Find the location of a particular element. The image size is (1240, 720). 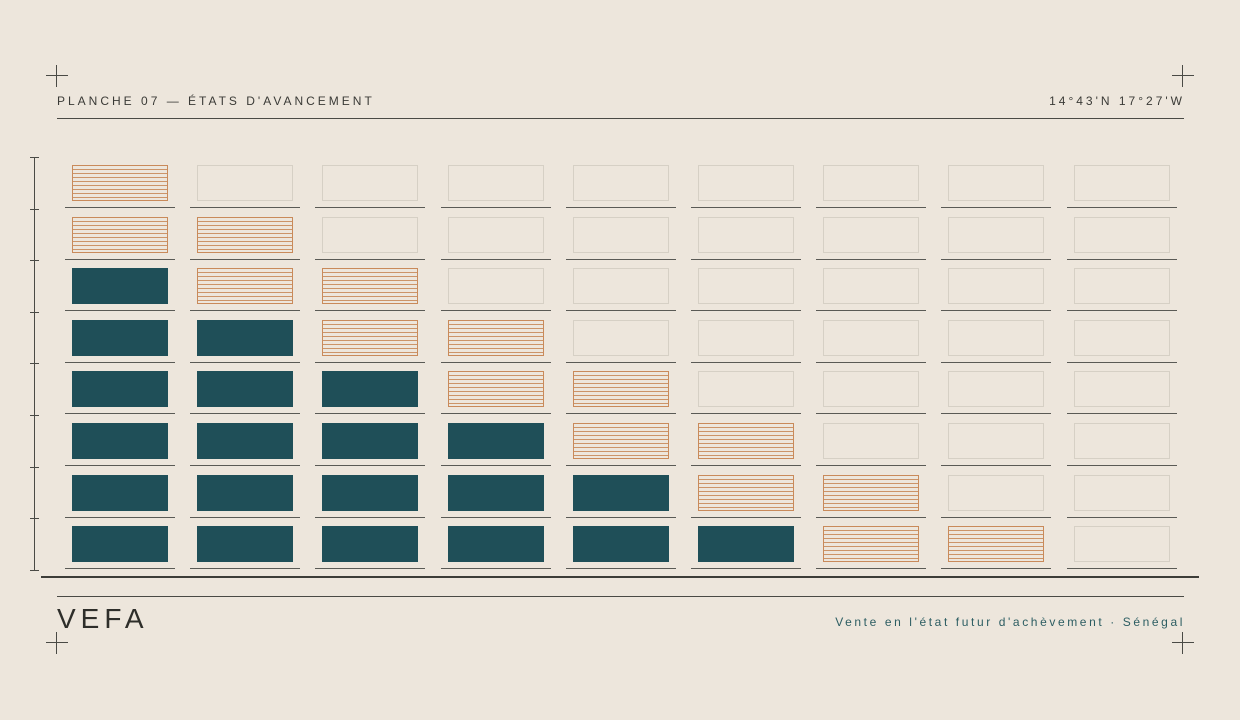

page-title: PLANCHE 07 — ÉTATS D'AVANCEMENT is located at coordinates (216, 101).